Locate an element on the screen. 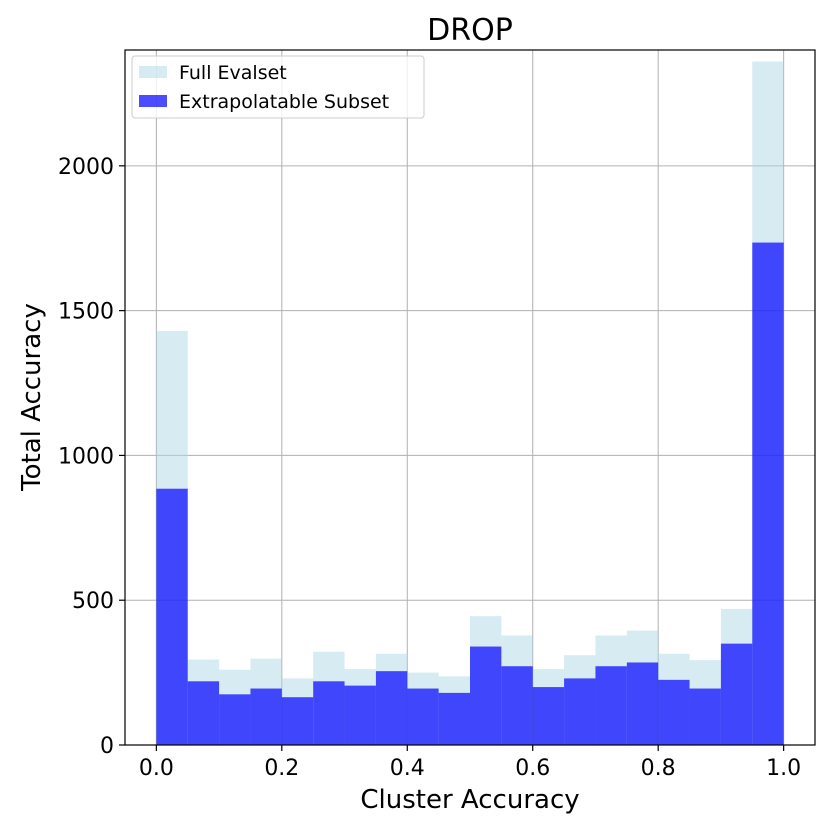  y-axis-title: Total Accuracy is located at coordinates (32, 397).